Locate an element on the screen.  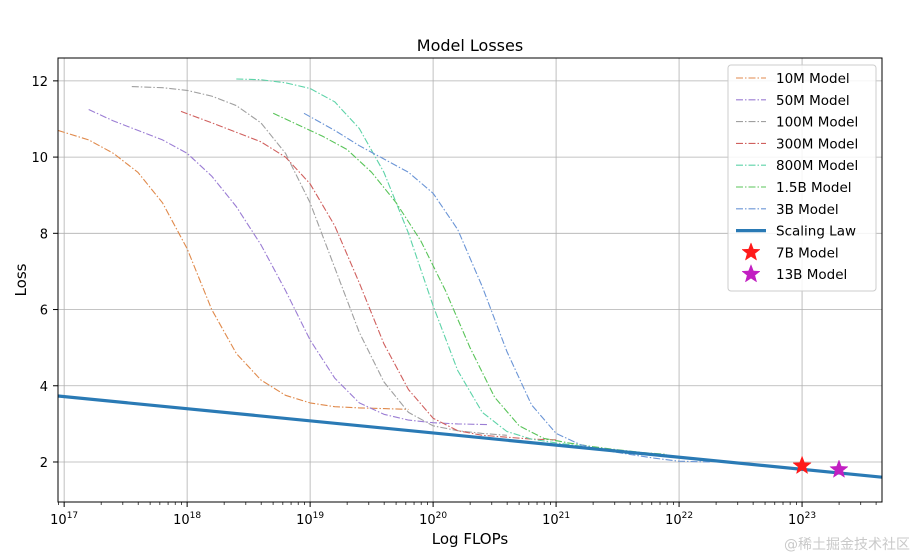
x-tick-label: 1017 is located at coordinates (64, 519).